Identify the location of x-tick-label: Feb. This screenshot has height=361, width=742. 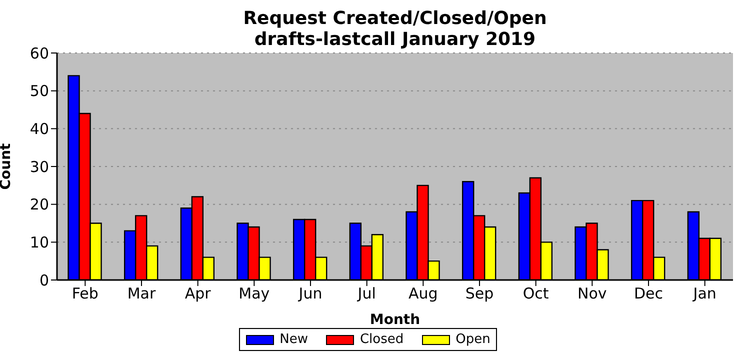
(85, 293).